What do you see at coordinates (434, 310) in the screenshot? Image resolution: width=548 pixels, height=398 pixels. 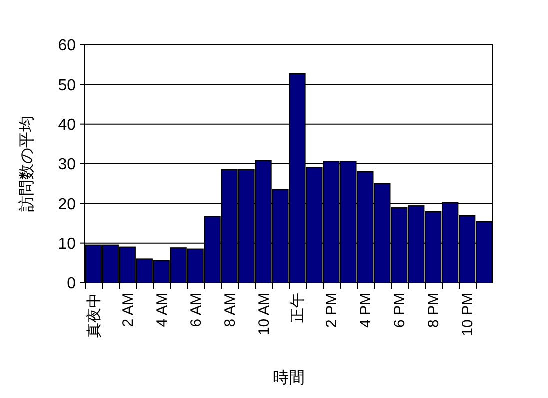 I see `x-tick-label: 8 PM` at bounding box center [434, 310].